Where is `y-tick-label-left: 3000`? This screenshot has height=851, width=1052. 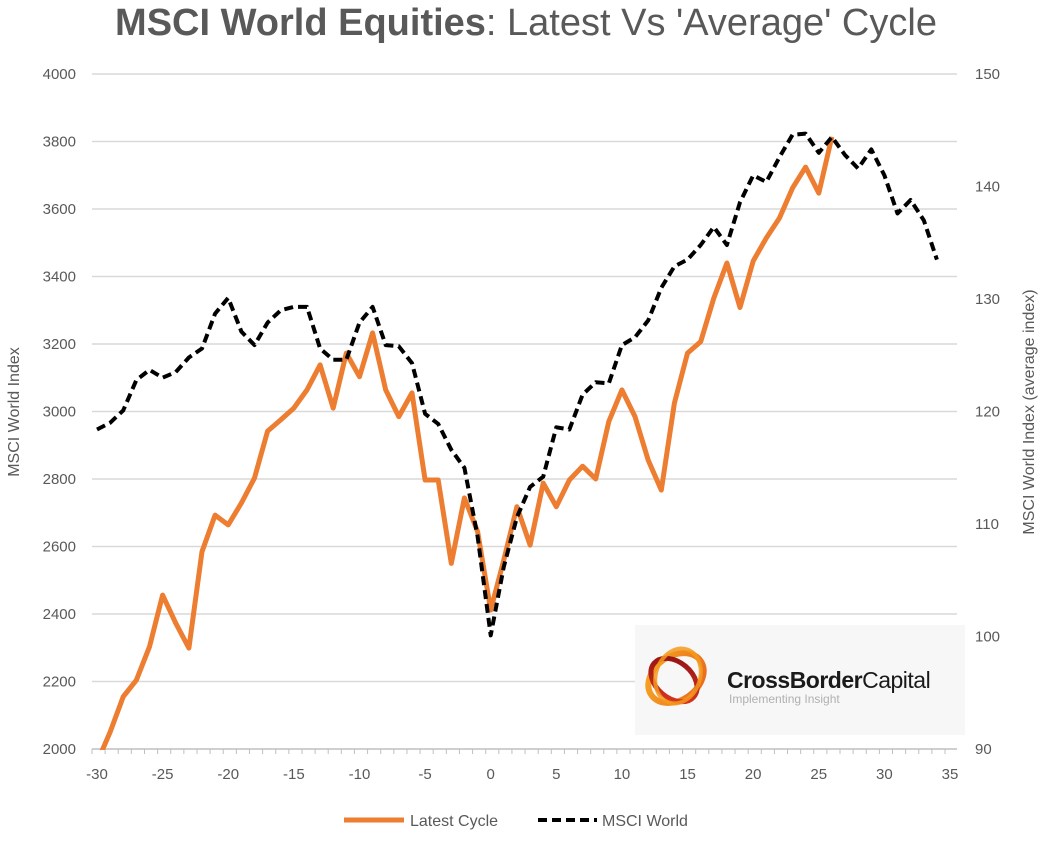
y-tick-label-left: 3000 is located at coordinates (59, 412).